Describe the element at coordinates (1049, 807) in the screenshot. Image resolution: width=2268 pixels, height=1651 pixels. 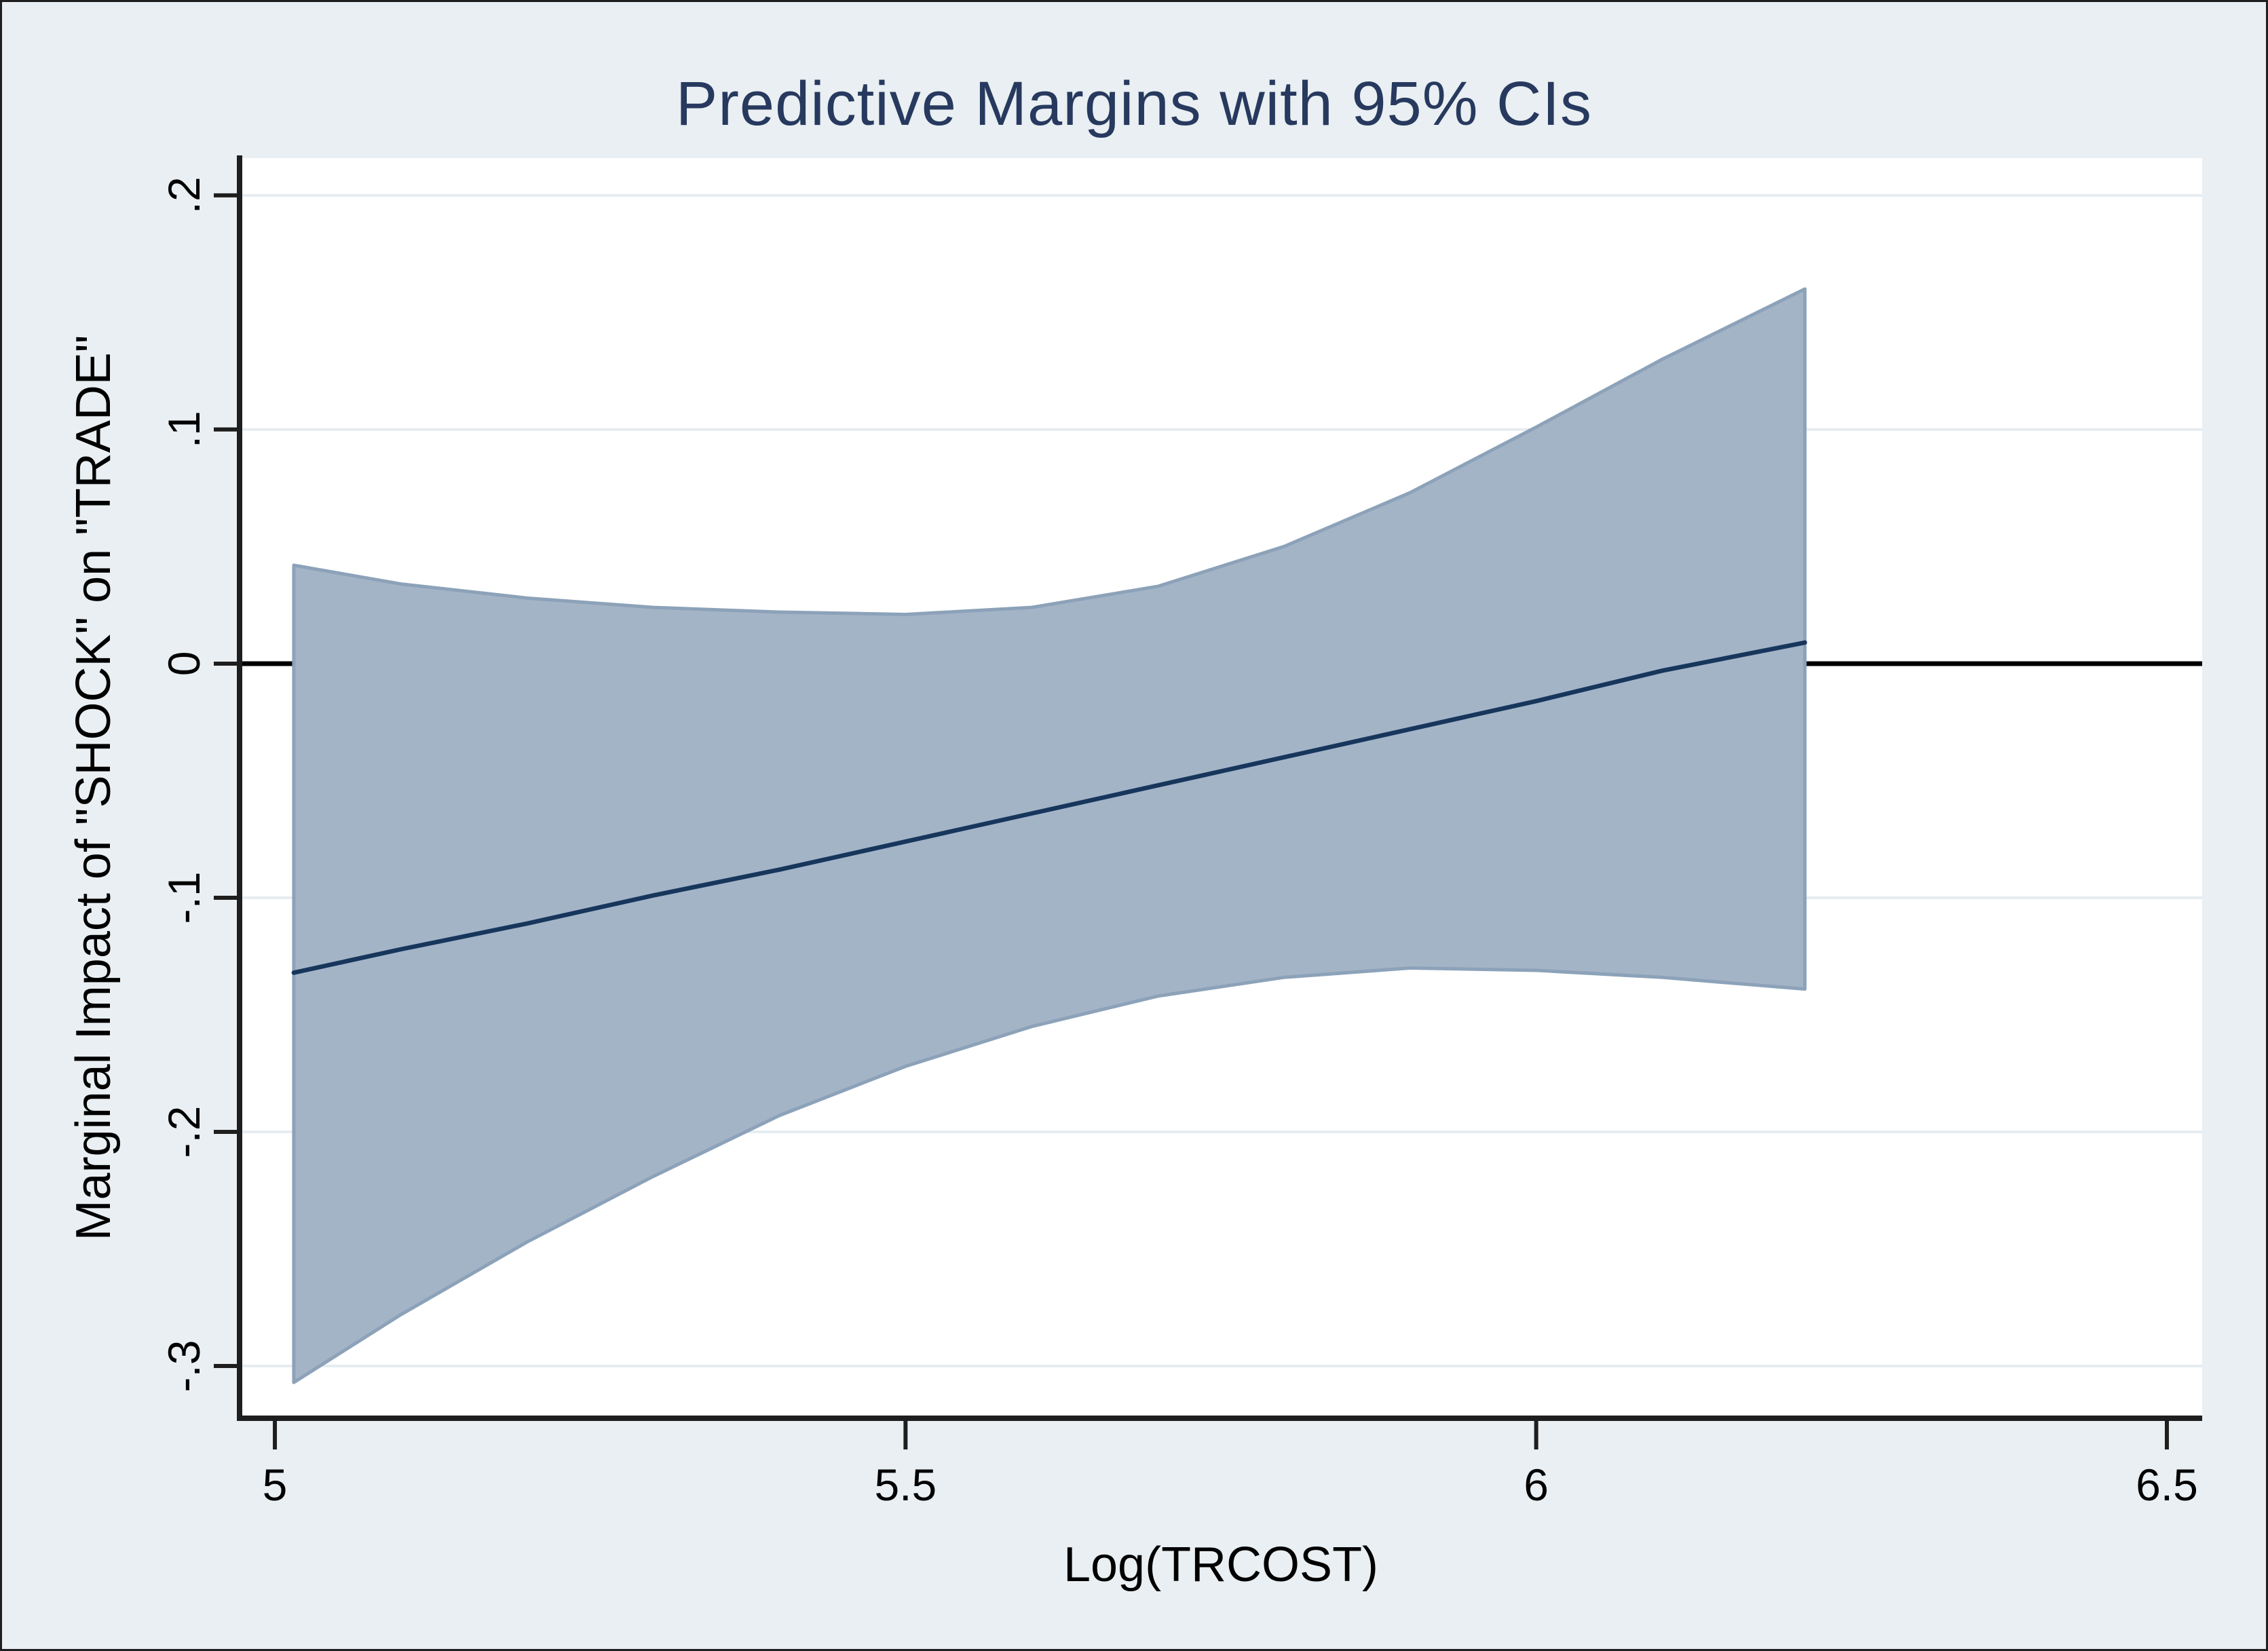
I see `margin-line` at that location.